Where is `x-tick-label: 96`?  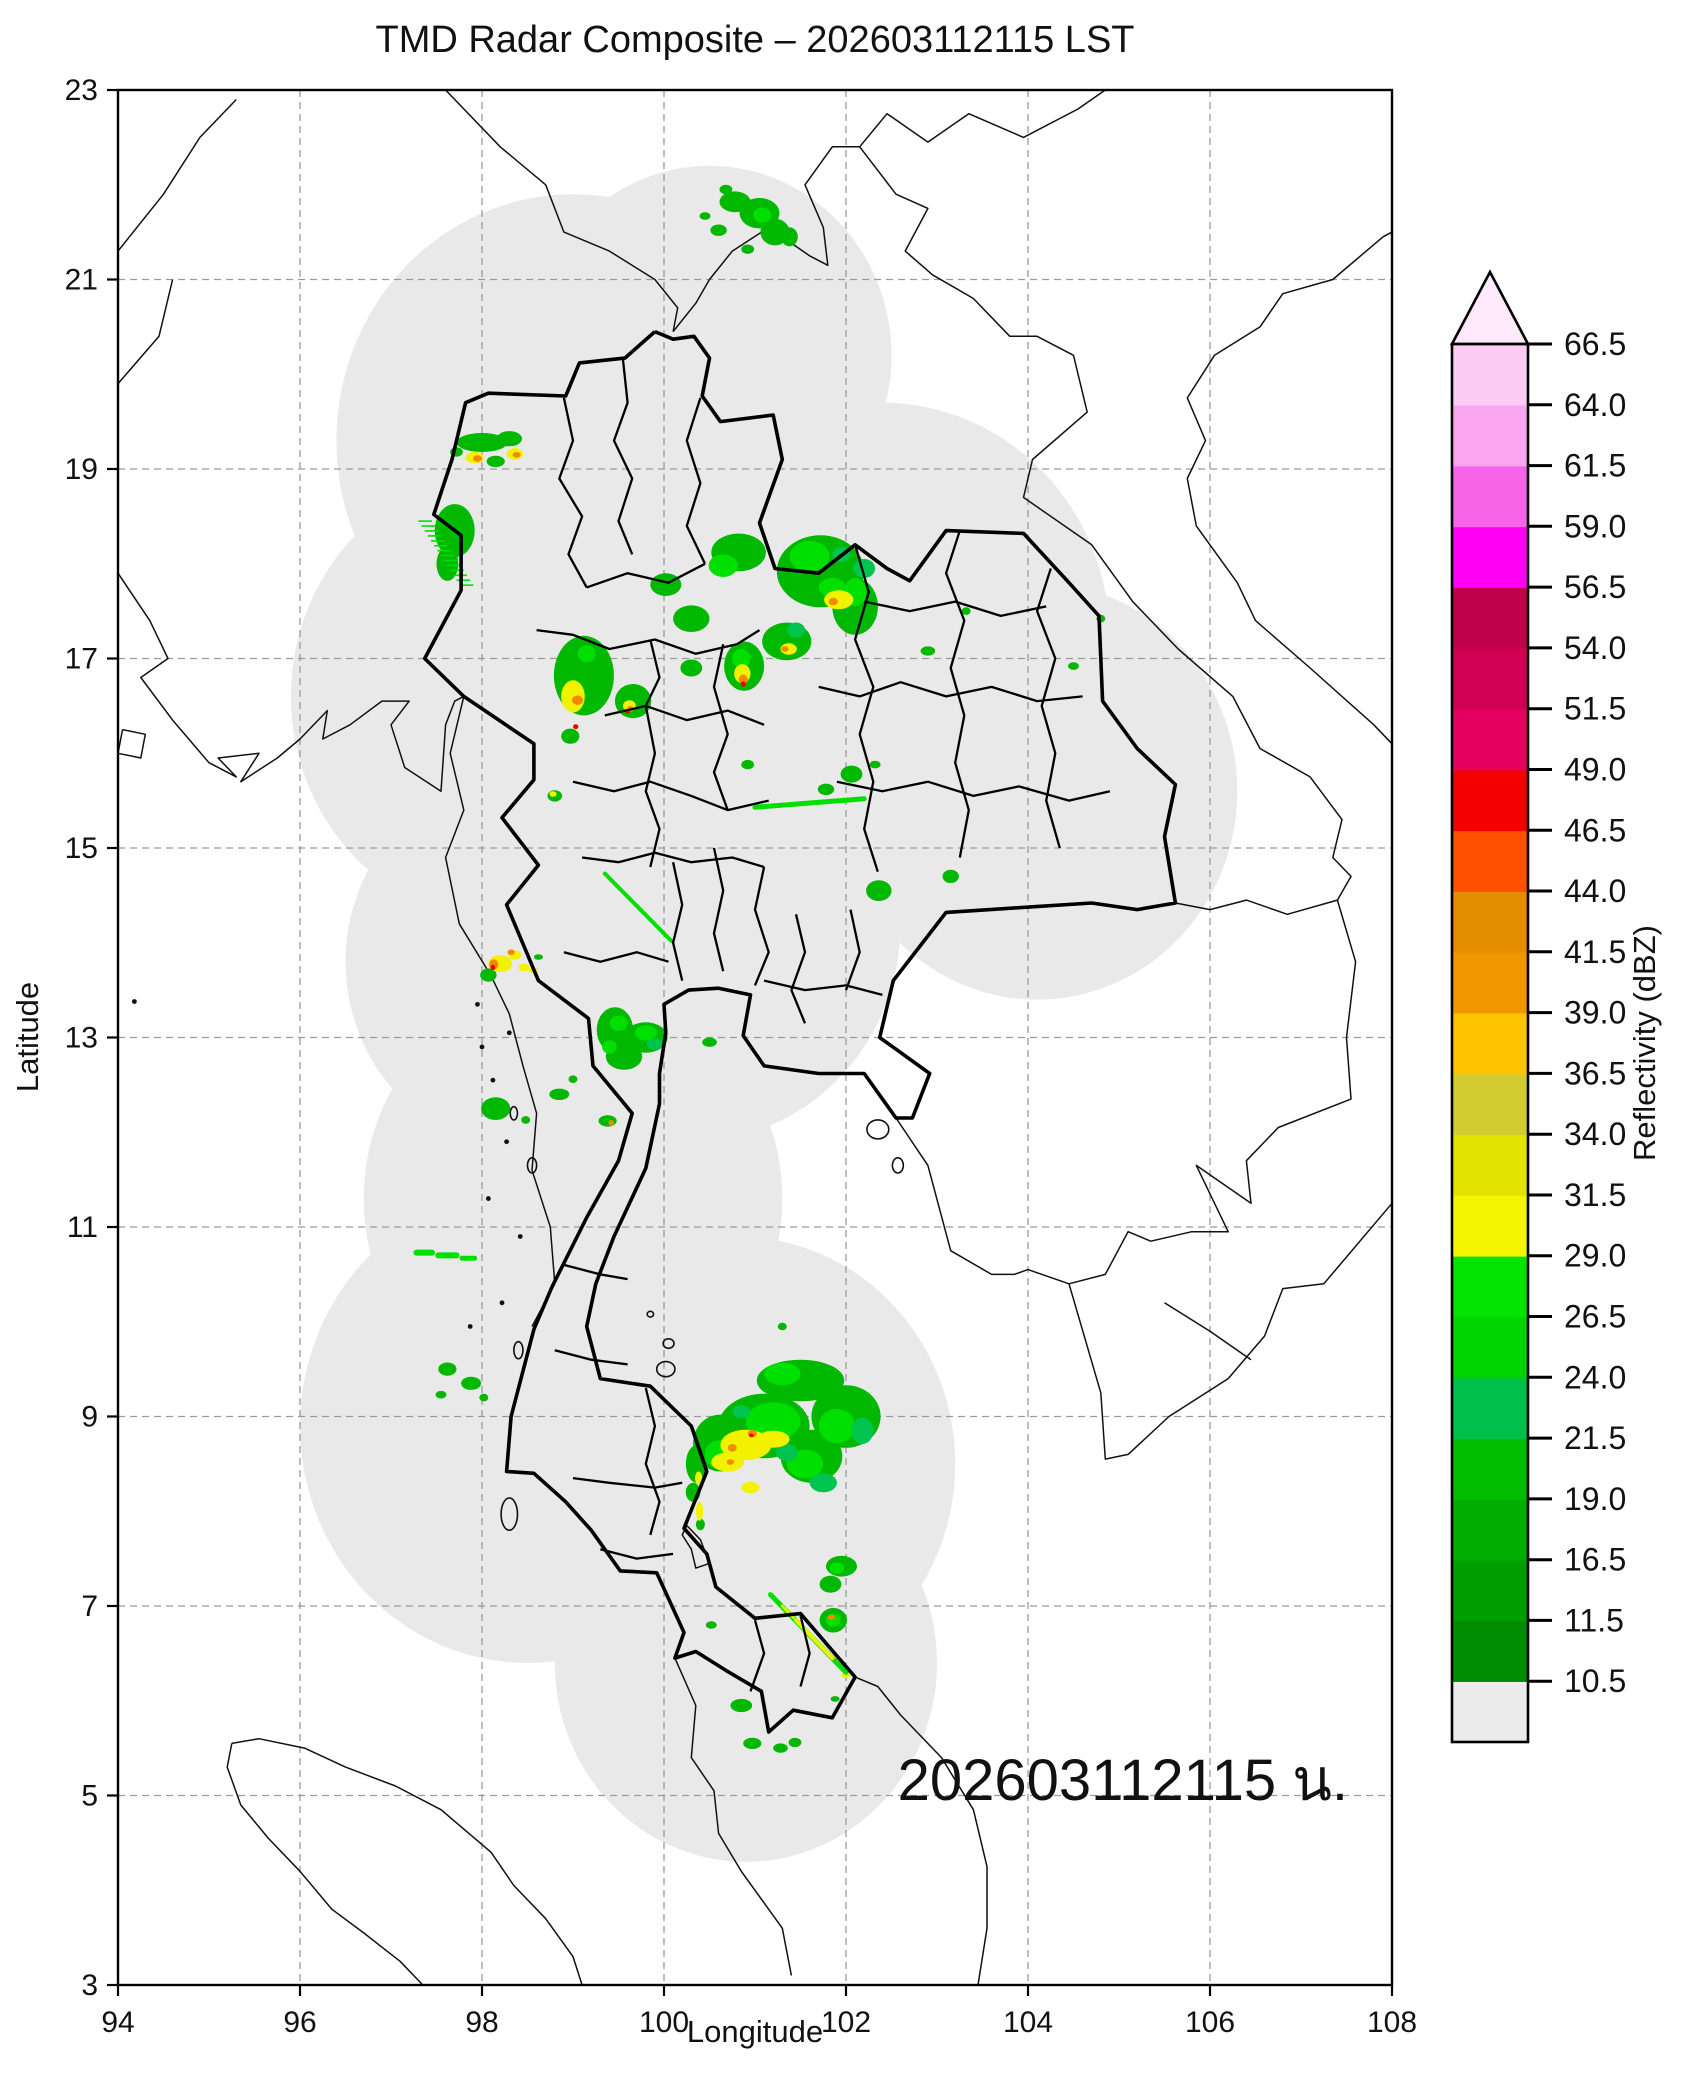
x-tick-label: 96 is located at coordinates (299, 2022).